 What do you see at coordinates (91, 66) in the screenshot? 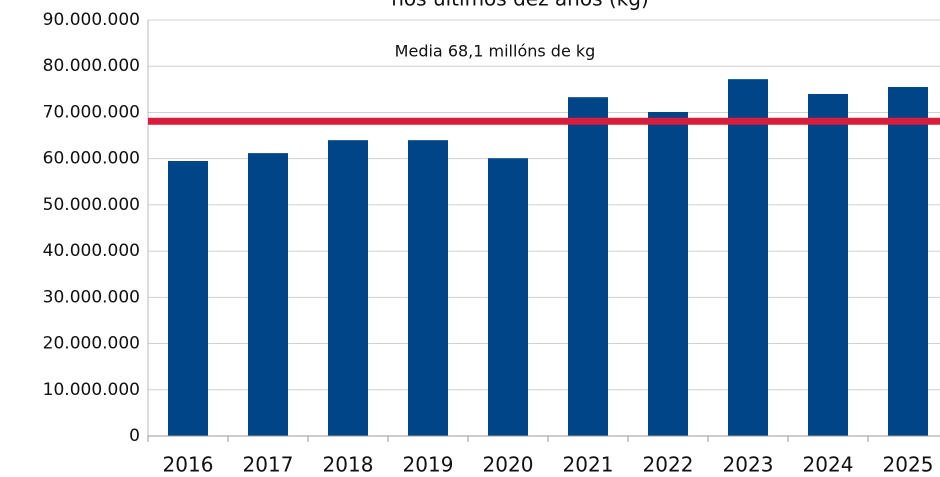
I see `y-tick-label: 80.000.000` at bounding box center [91, 66].